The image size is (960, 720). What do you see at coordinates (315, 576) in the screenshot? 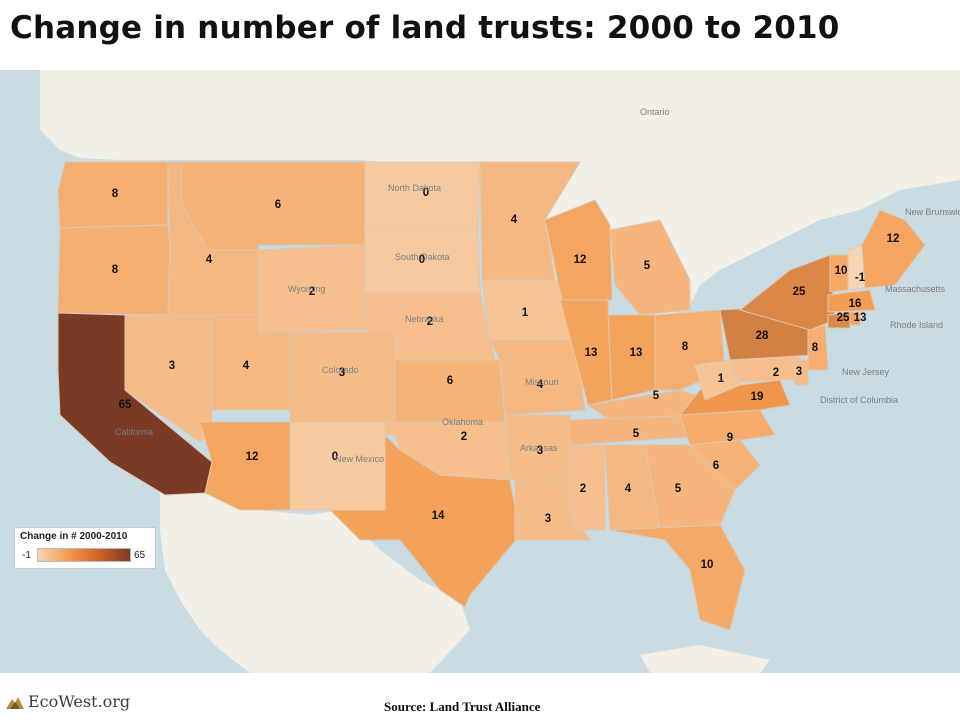
I see `mexico-land` at bounding box center [315, 576].